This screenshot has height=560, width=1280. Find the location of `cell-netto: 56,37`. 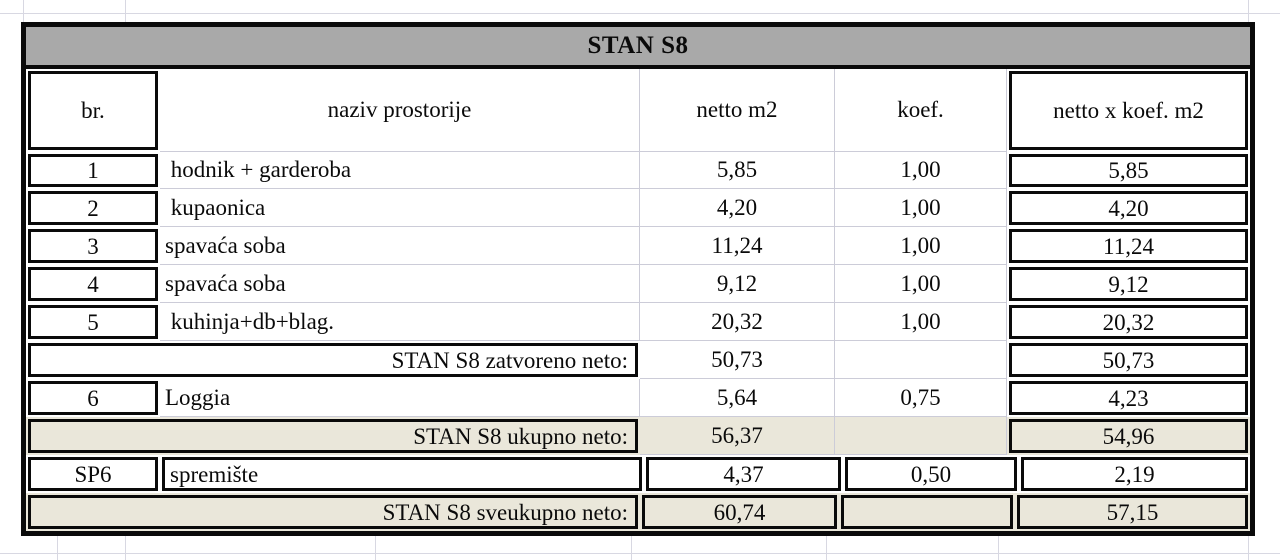

cell-netto: 56,37 is located at coordinates (737, 436).